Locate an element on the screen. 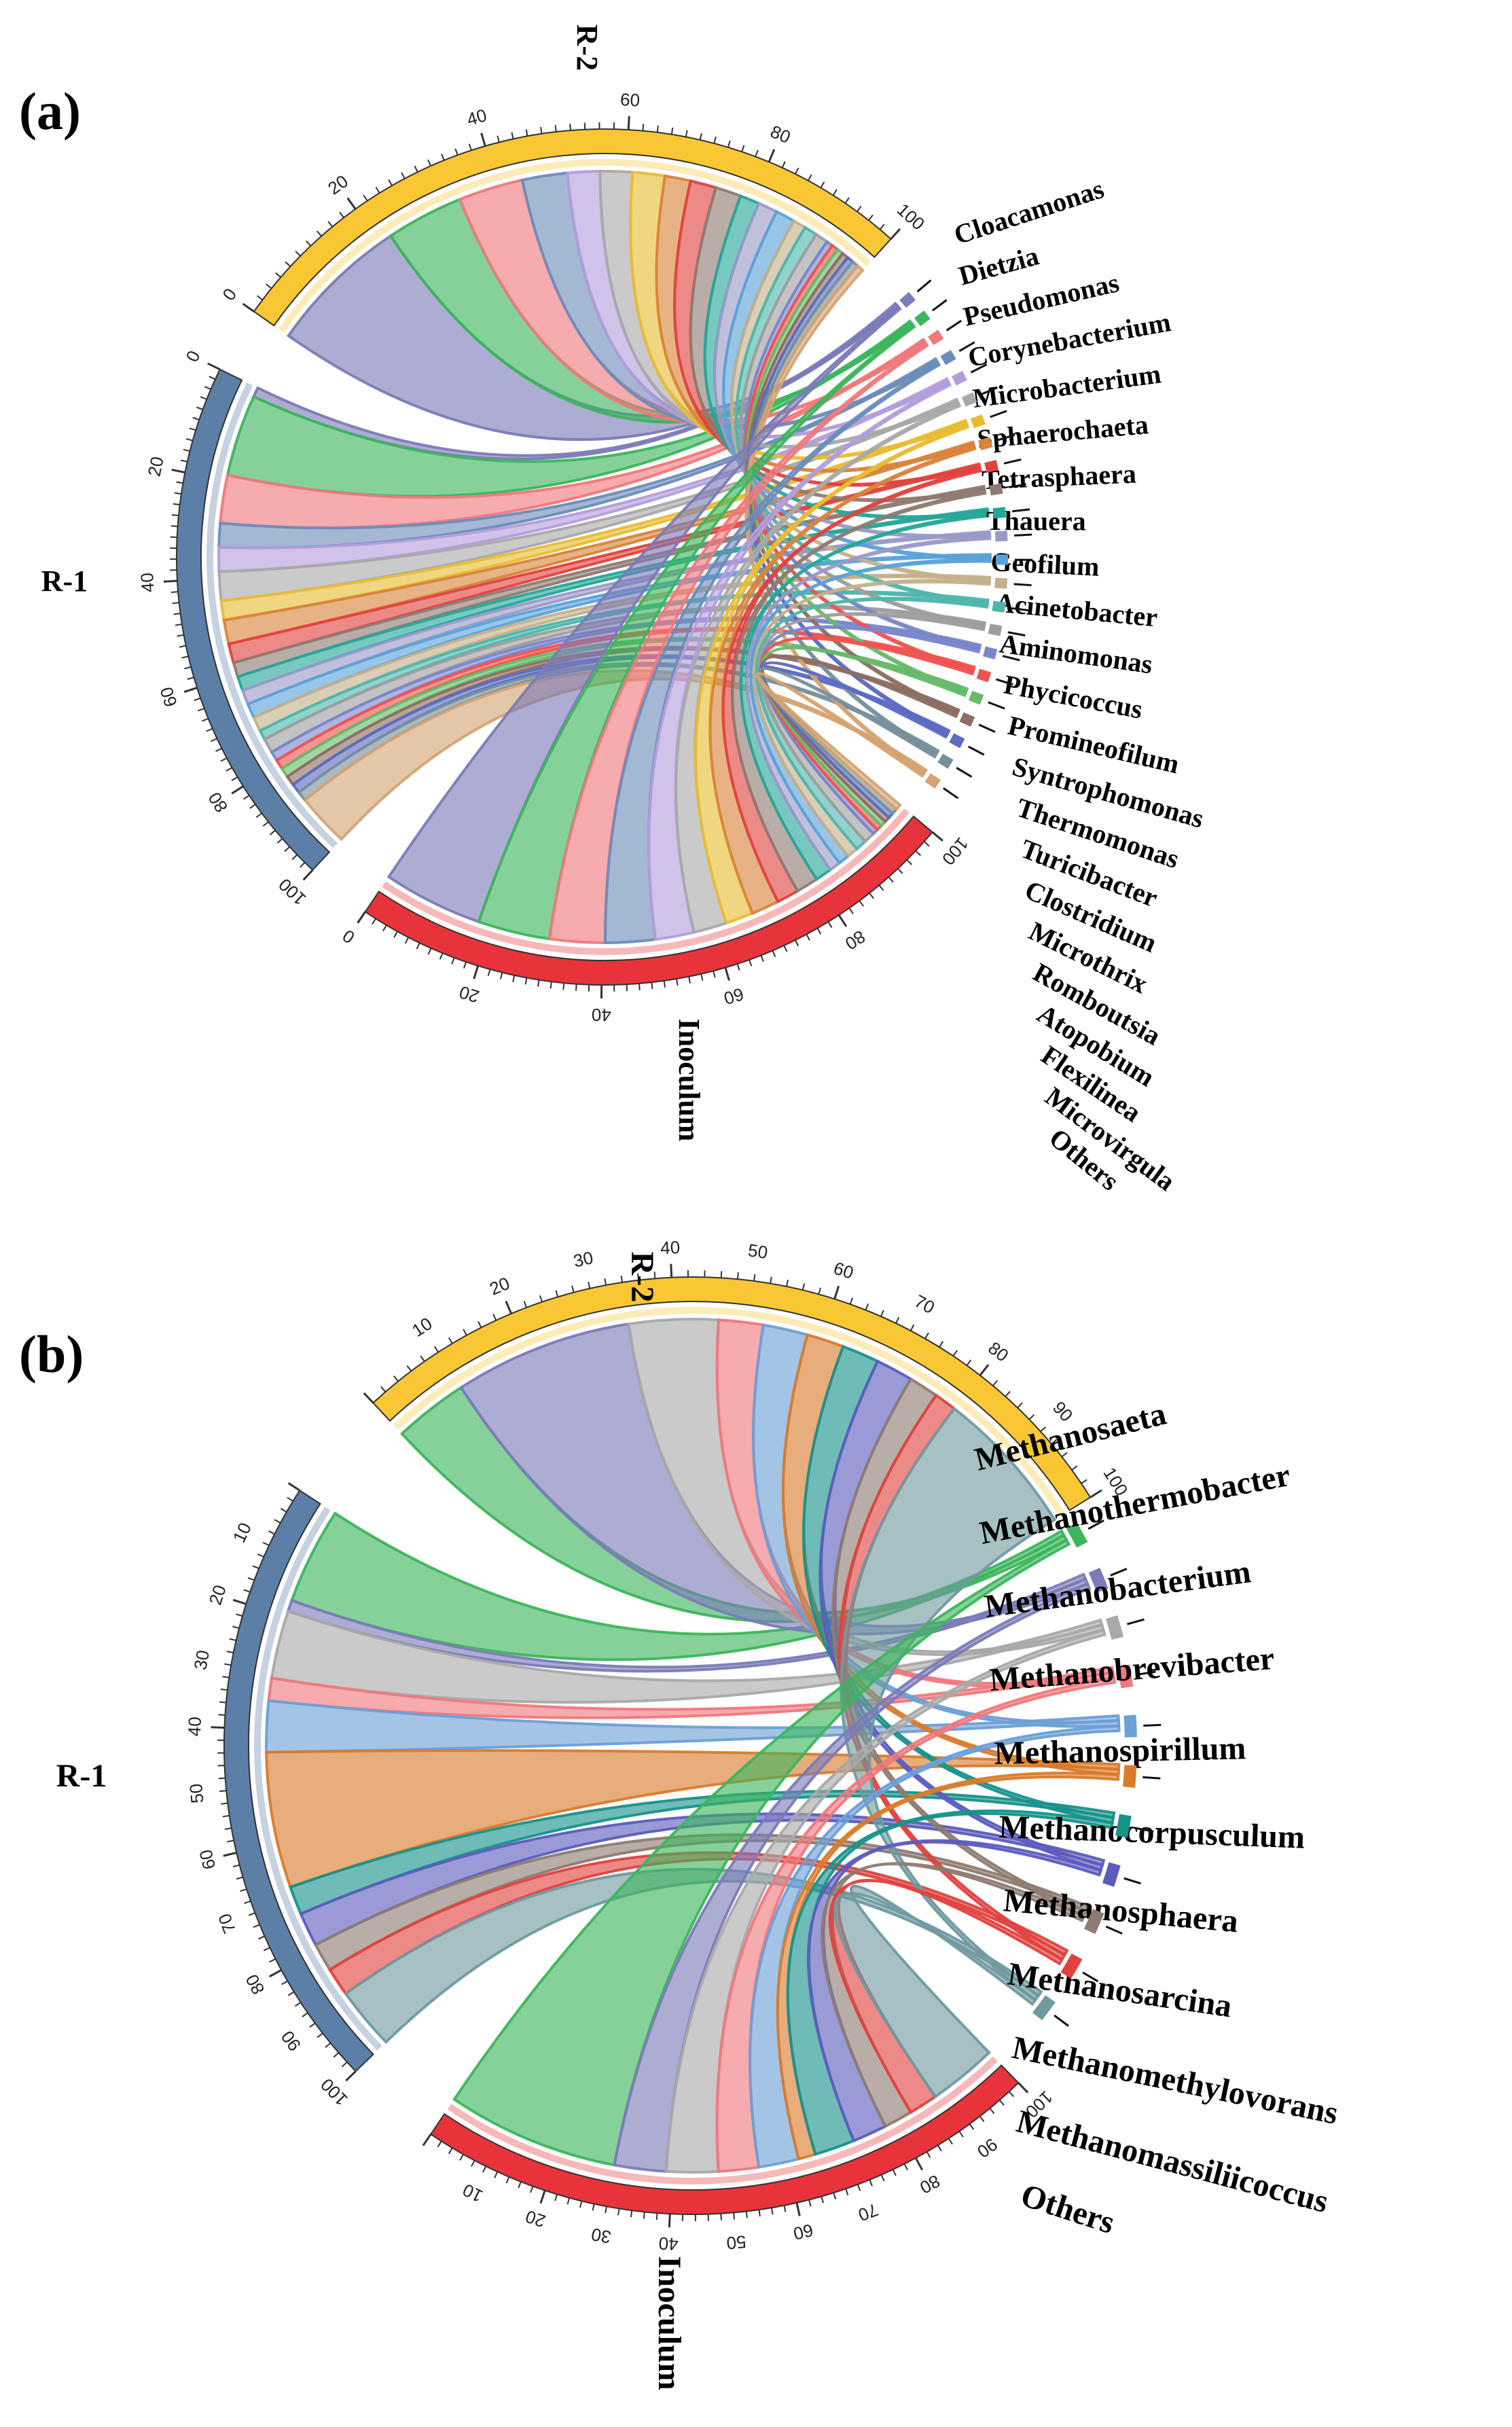 The height and width of the screenshot is (2427, 1512). ribbon-inoculum-methanobrevibacter is located at coordinates (916, 1924).